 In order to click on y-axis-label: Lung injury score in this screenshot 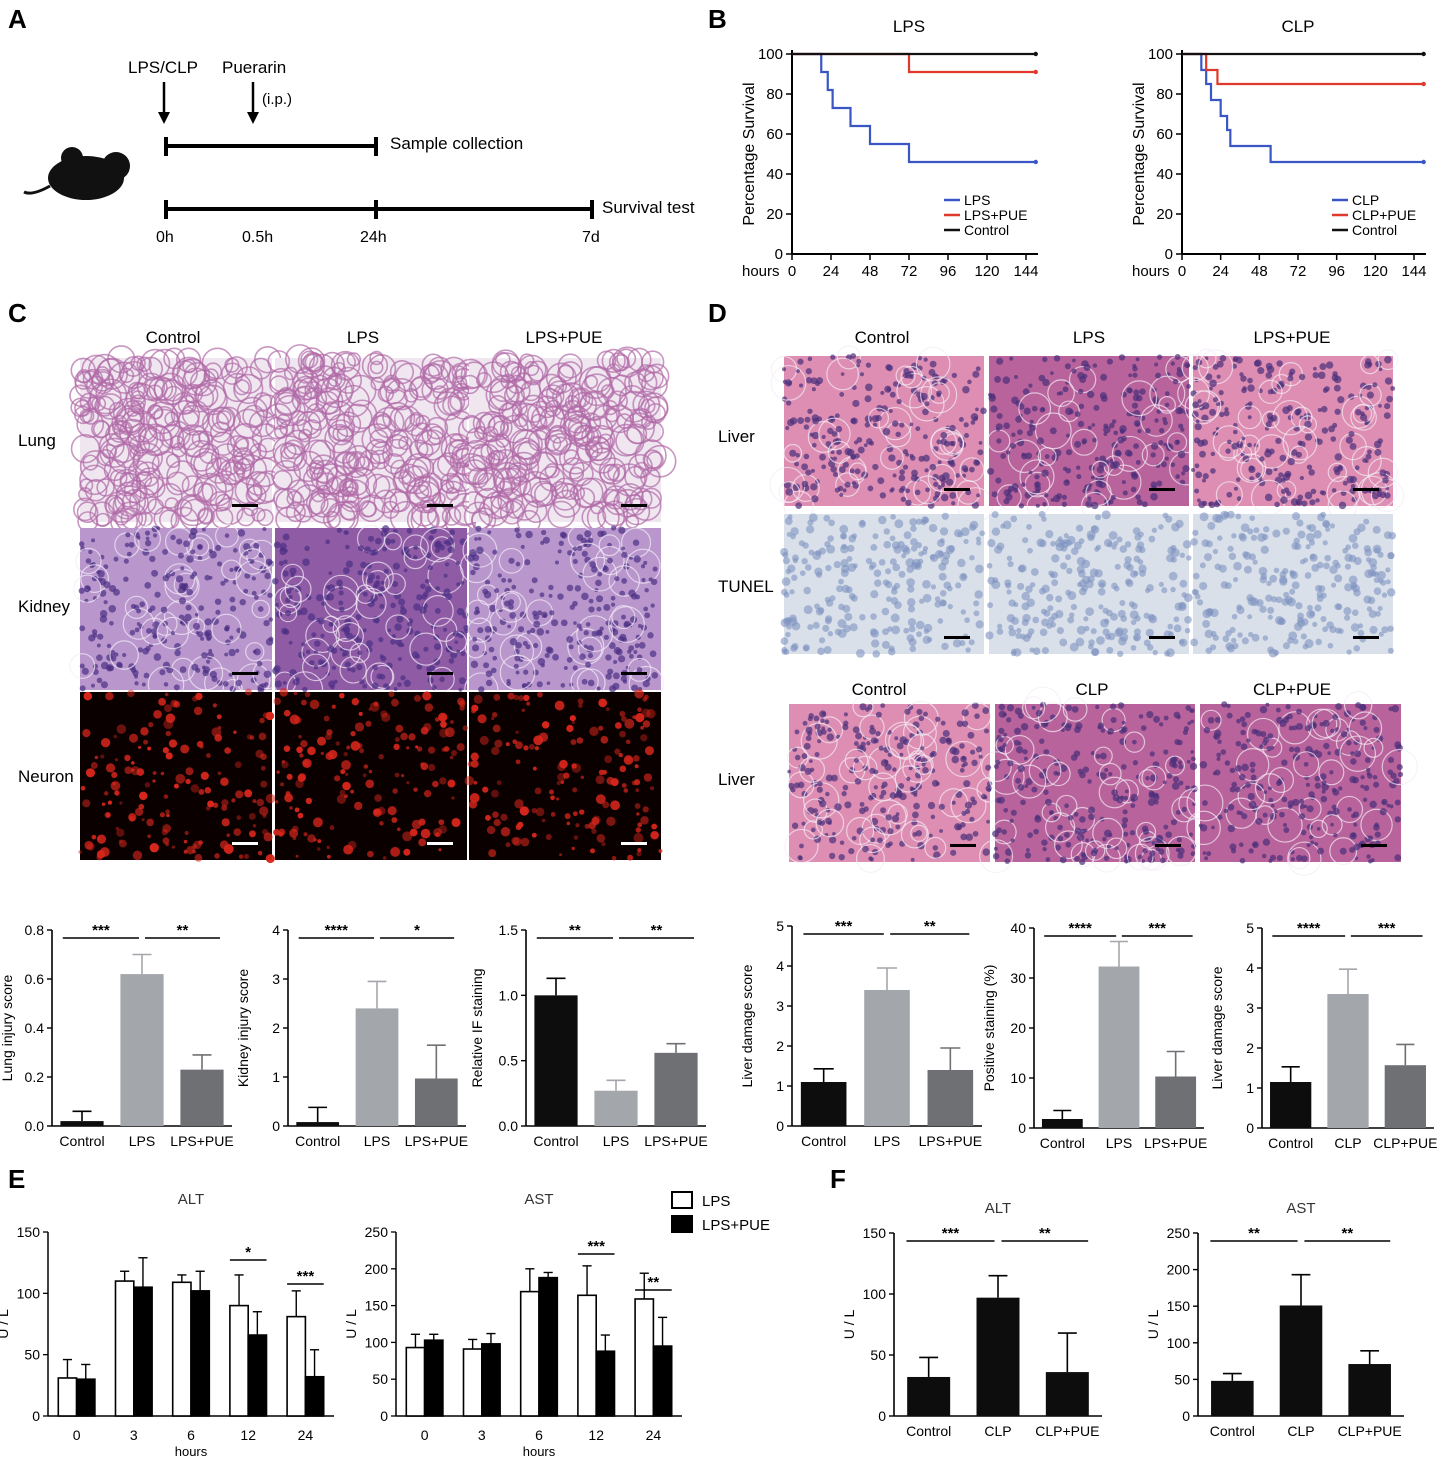, I will do `click(7, 1027)`.